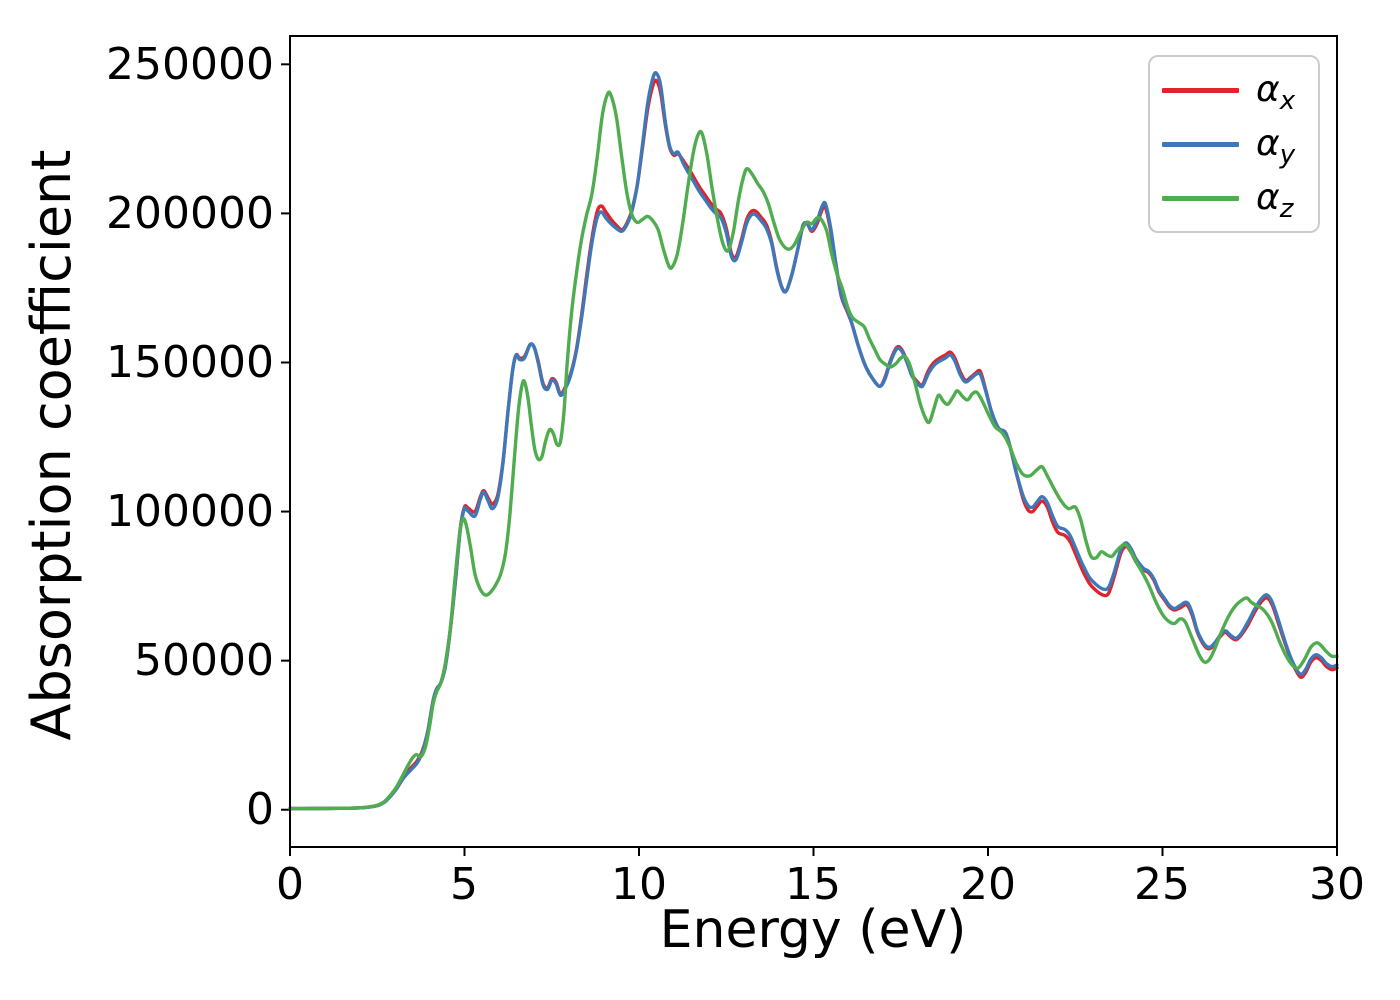 The height and width of the screenshot is (1000, 1400). I want to click on y-tick-label: 200000, so click(190, 213).